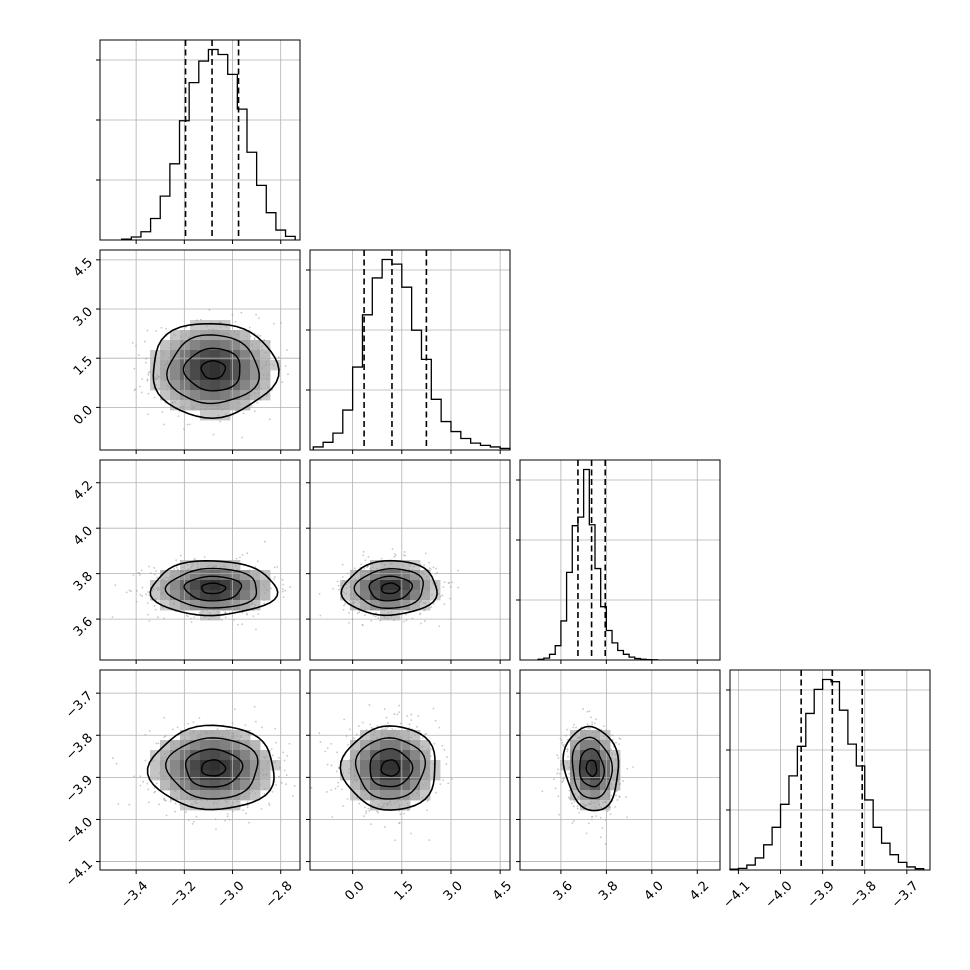 The height and width of the screenshot is (970, 970). Describe the element at coordinates (821, 895) in the screenshot. I see `x-tick-label: −3.9` at that location.